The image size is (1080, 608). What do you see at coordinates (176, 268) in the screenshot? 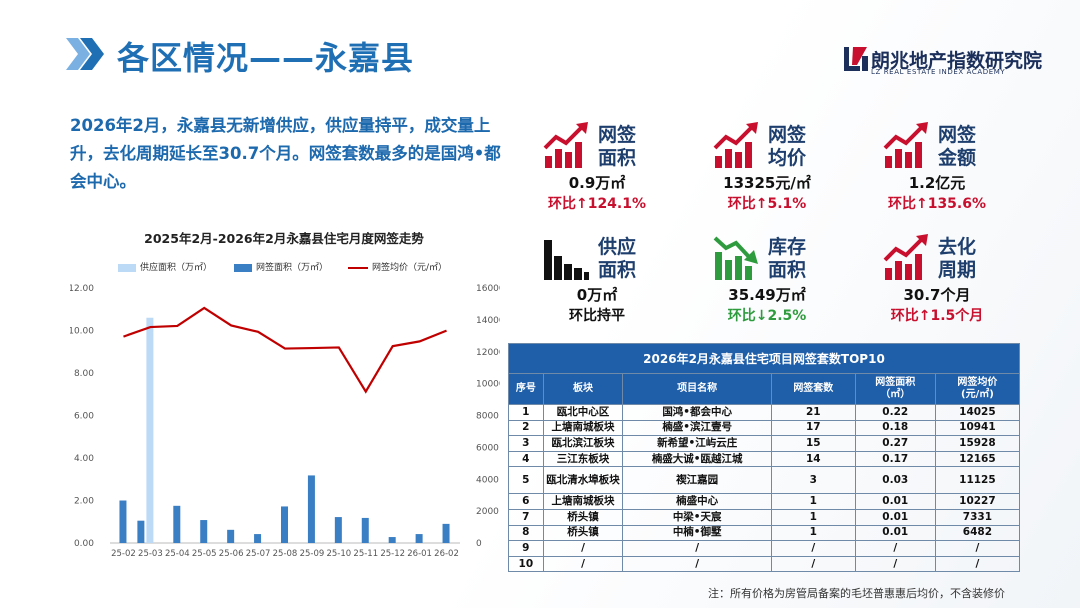
I see `legend-label-supply: 供应面积（万㎡）` at bounding box center [176, 268].